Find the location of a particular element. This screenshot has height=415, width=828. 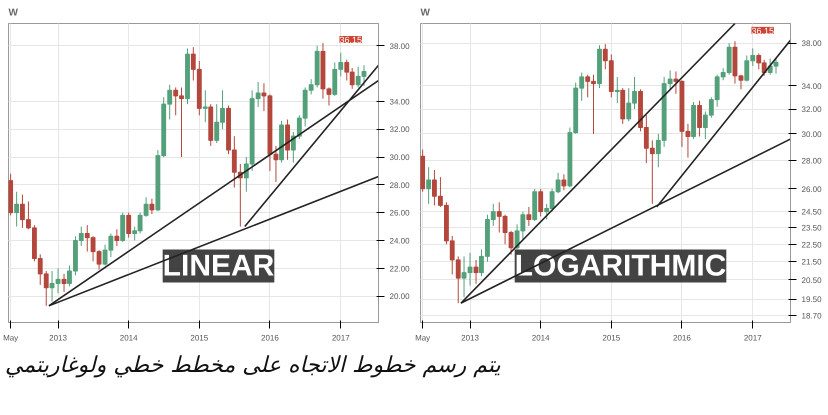

y-tick-label: 22.50 is located at coordinates (812, 245).